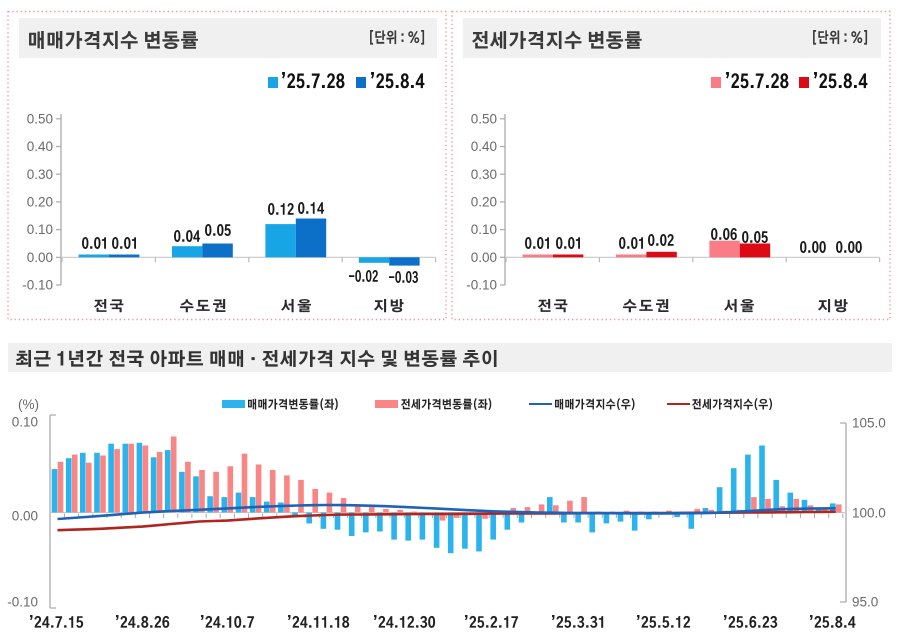 The width and height of the screenshot is (900, 636). What do you see at coordinates (869, 513) in the screenshot?
I see `svg-text: 100.0` at bounding box center [869, 513].